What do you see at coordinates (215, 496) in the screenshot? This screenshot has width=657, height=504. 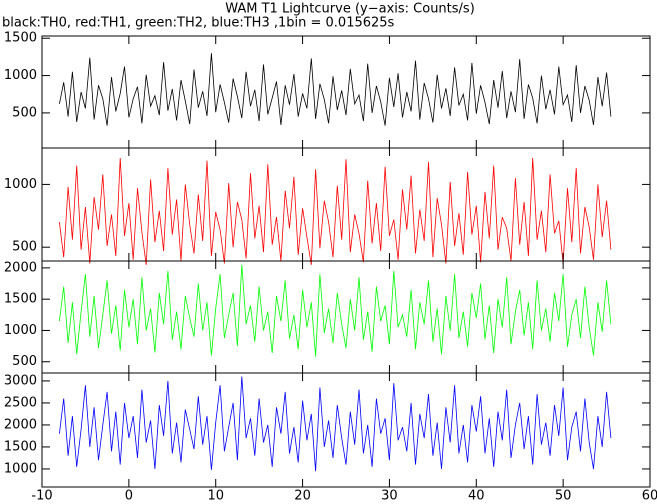 I see `x-tick-label: 10` at bounding box center [215, 496].